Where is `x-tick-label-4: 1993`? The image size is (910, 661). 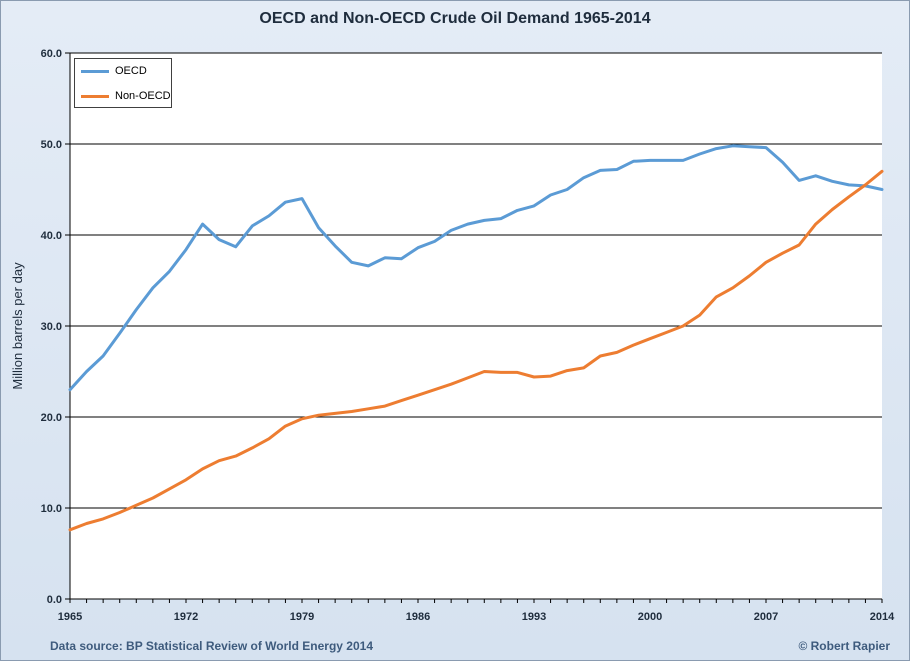 x-tick-label-4: 1993 is located at coordinates (534, 617).